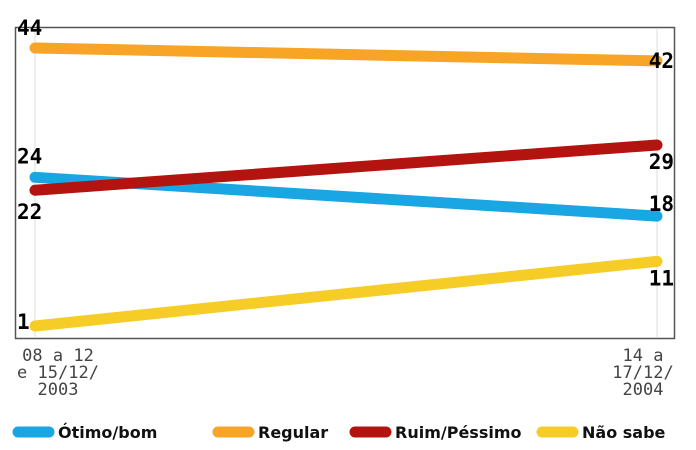 The height and width of the screenshot is (450, 696). I want to click on x-tick-label-line: 14 a, so click(643, 356).